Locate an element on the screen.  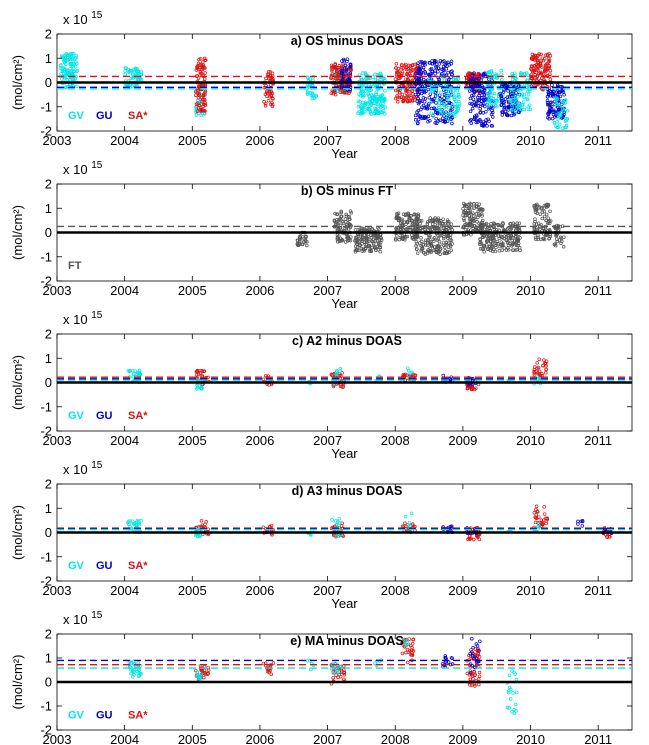
y-tick-label: 1 is located at coordinates (48, 58).